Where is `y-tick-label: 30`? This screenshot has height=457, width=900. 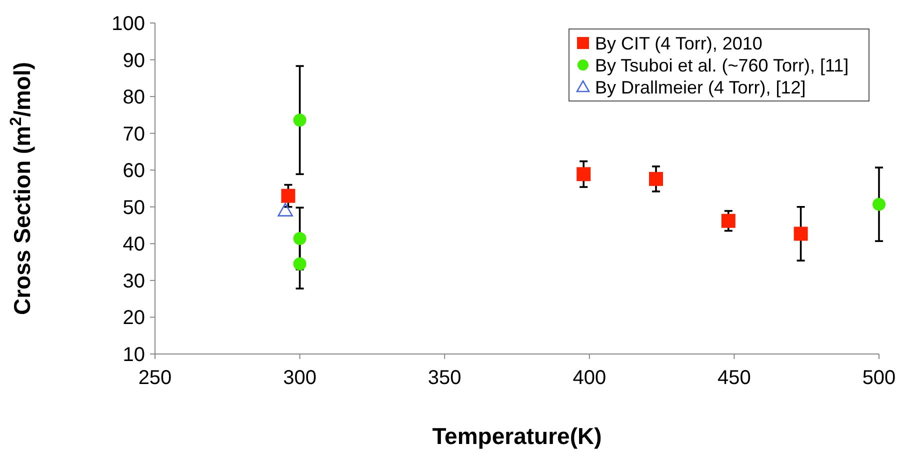 y-tick-label: 30 is located at coordinates (133, 281).